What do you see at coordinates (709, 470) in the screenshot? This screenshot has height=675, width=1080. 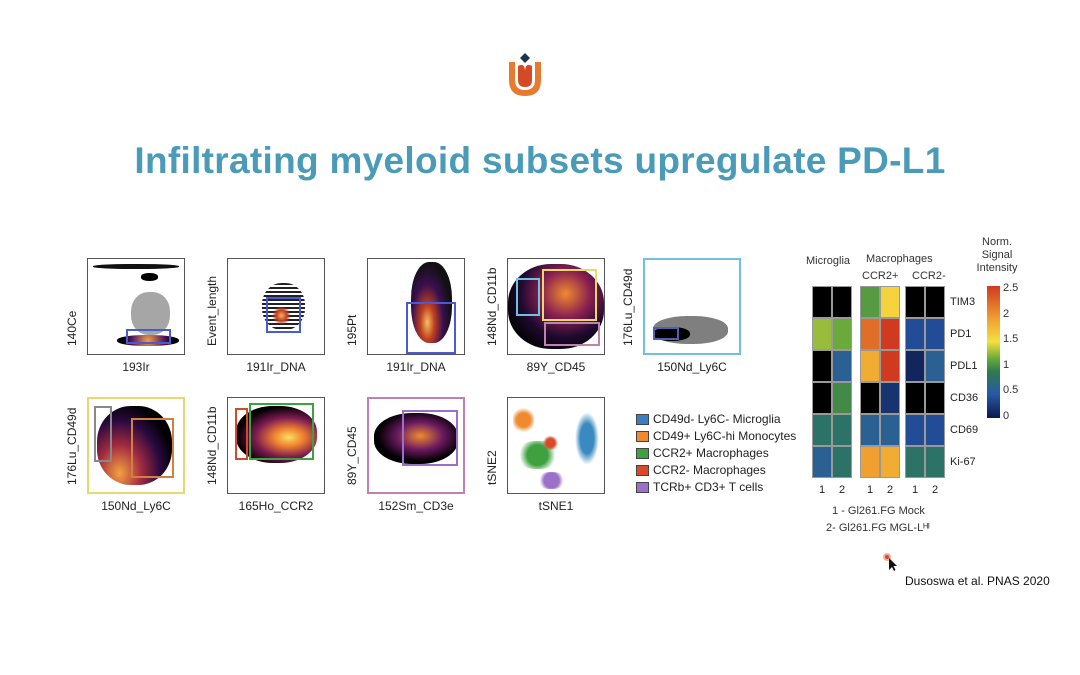 I see `legend-label: CCR2- Macrophages` at bounding box center [709, 470].